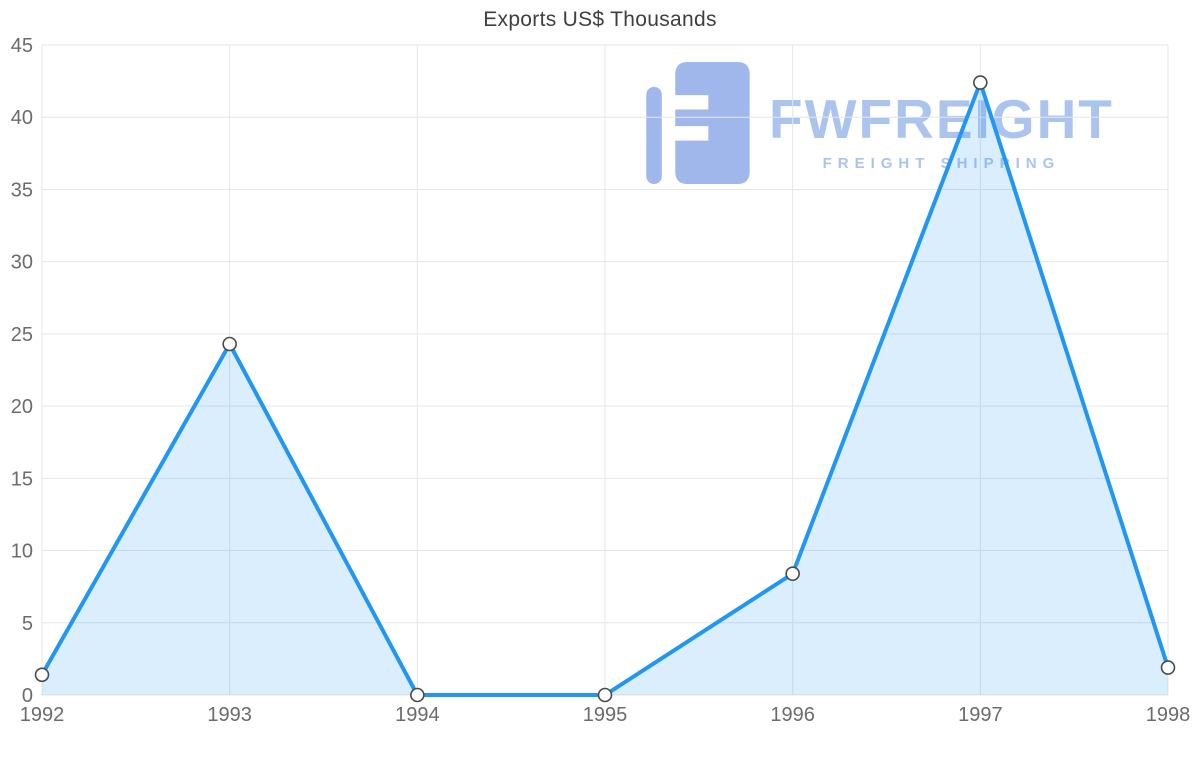 This screenshot has width=1200, height=763. What do you see at coordinates (941, 163) in the screenshot?
I see `watermark-tagline: FREIGHT SHIPPING` at bounding box center [941, 163].